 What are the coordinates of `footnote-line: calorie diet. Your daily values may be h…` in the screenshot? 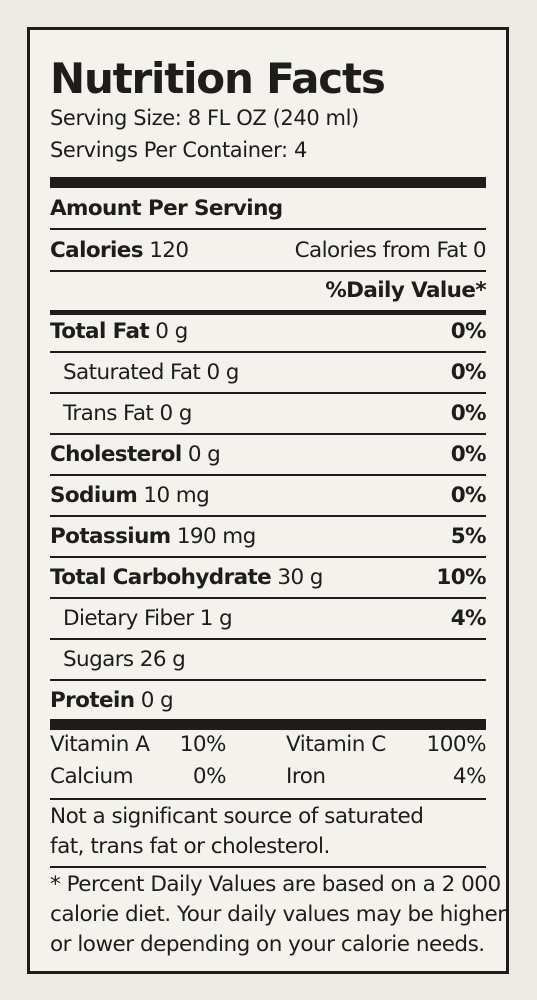 It's located at (278, 914).